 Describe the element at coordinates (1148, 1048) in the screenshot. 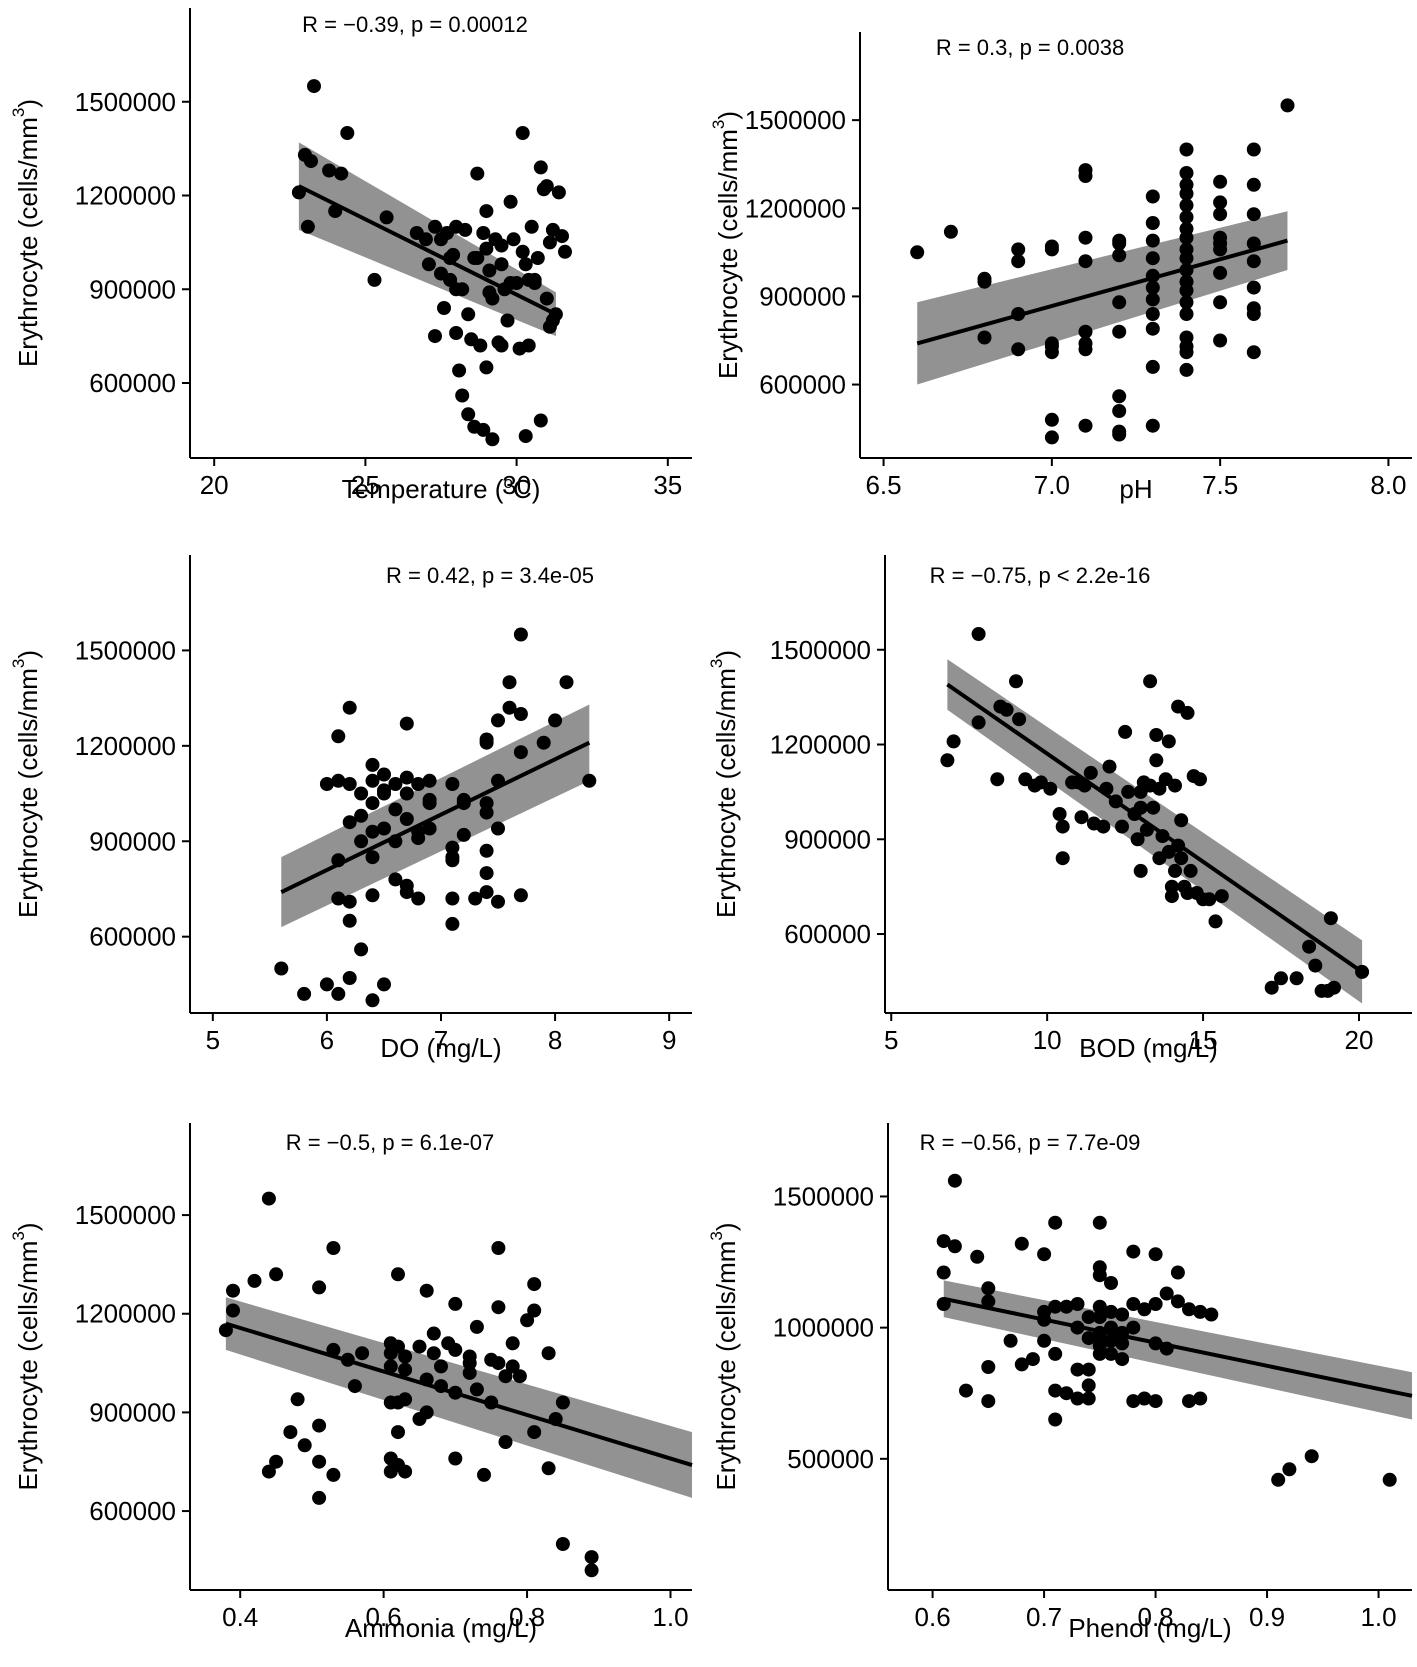

I see `x-axis-title: BOD (mg/L)` at that location.